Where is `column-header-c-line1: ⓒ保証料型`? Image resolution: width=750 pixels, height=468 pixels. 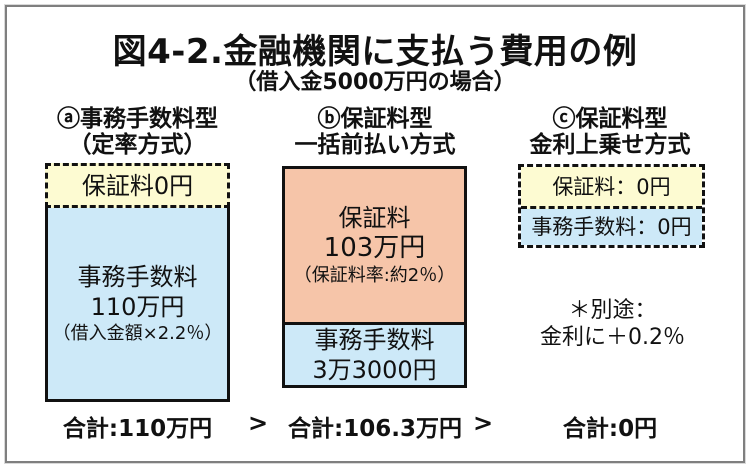
column-header-c-line1: ⓒ保証料型 is located at coordinates (610, 119).